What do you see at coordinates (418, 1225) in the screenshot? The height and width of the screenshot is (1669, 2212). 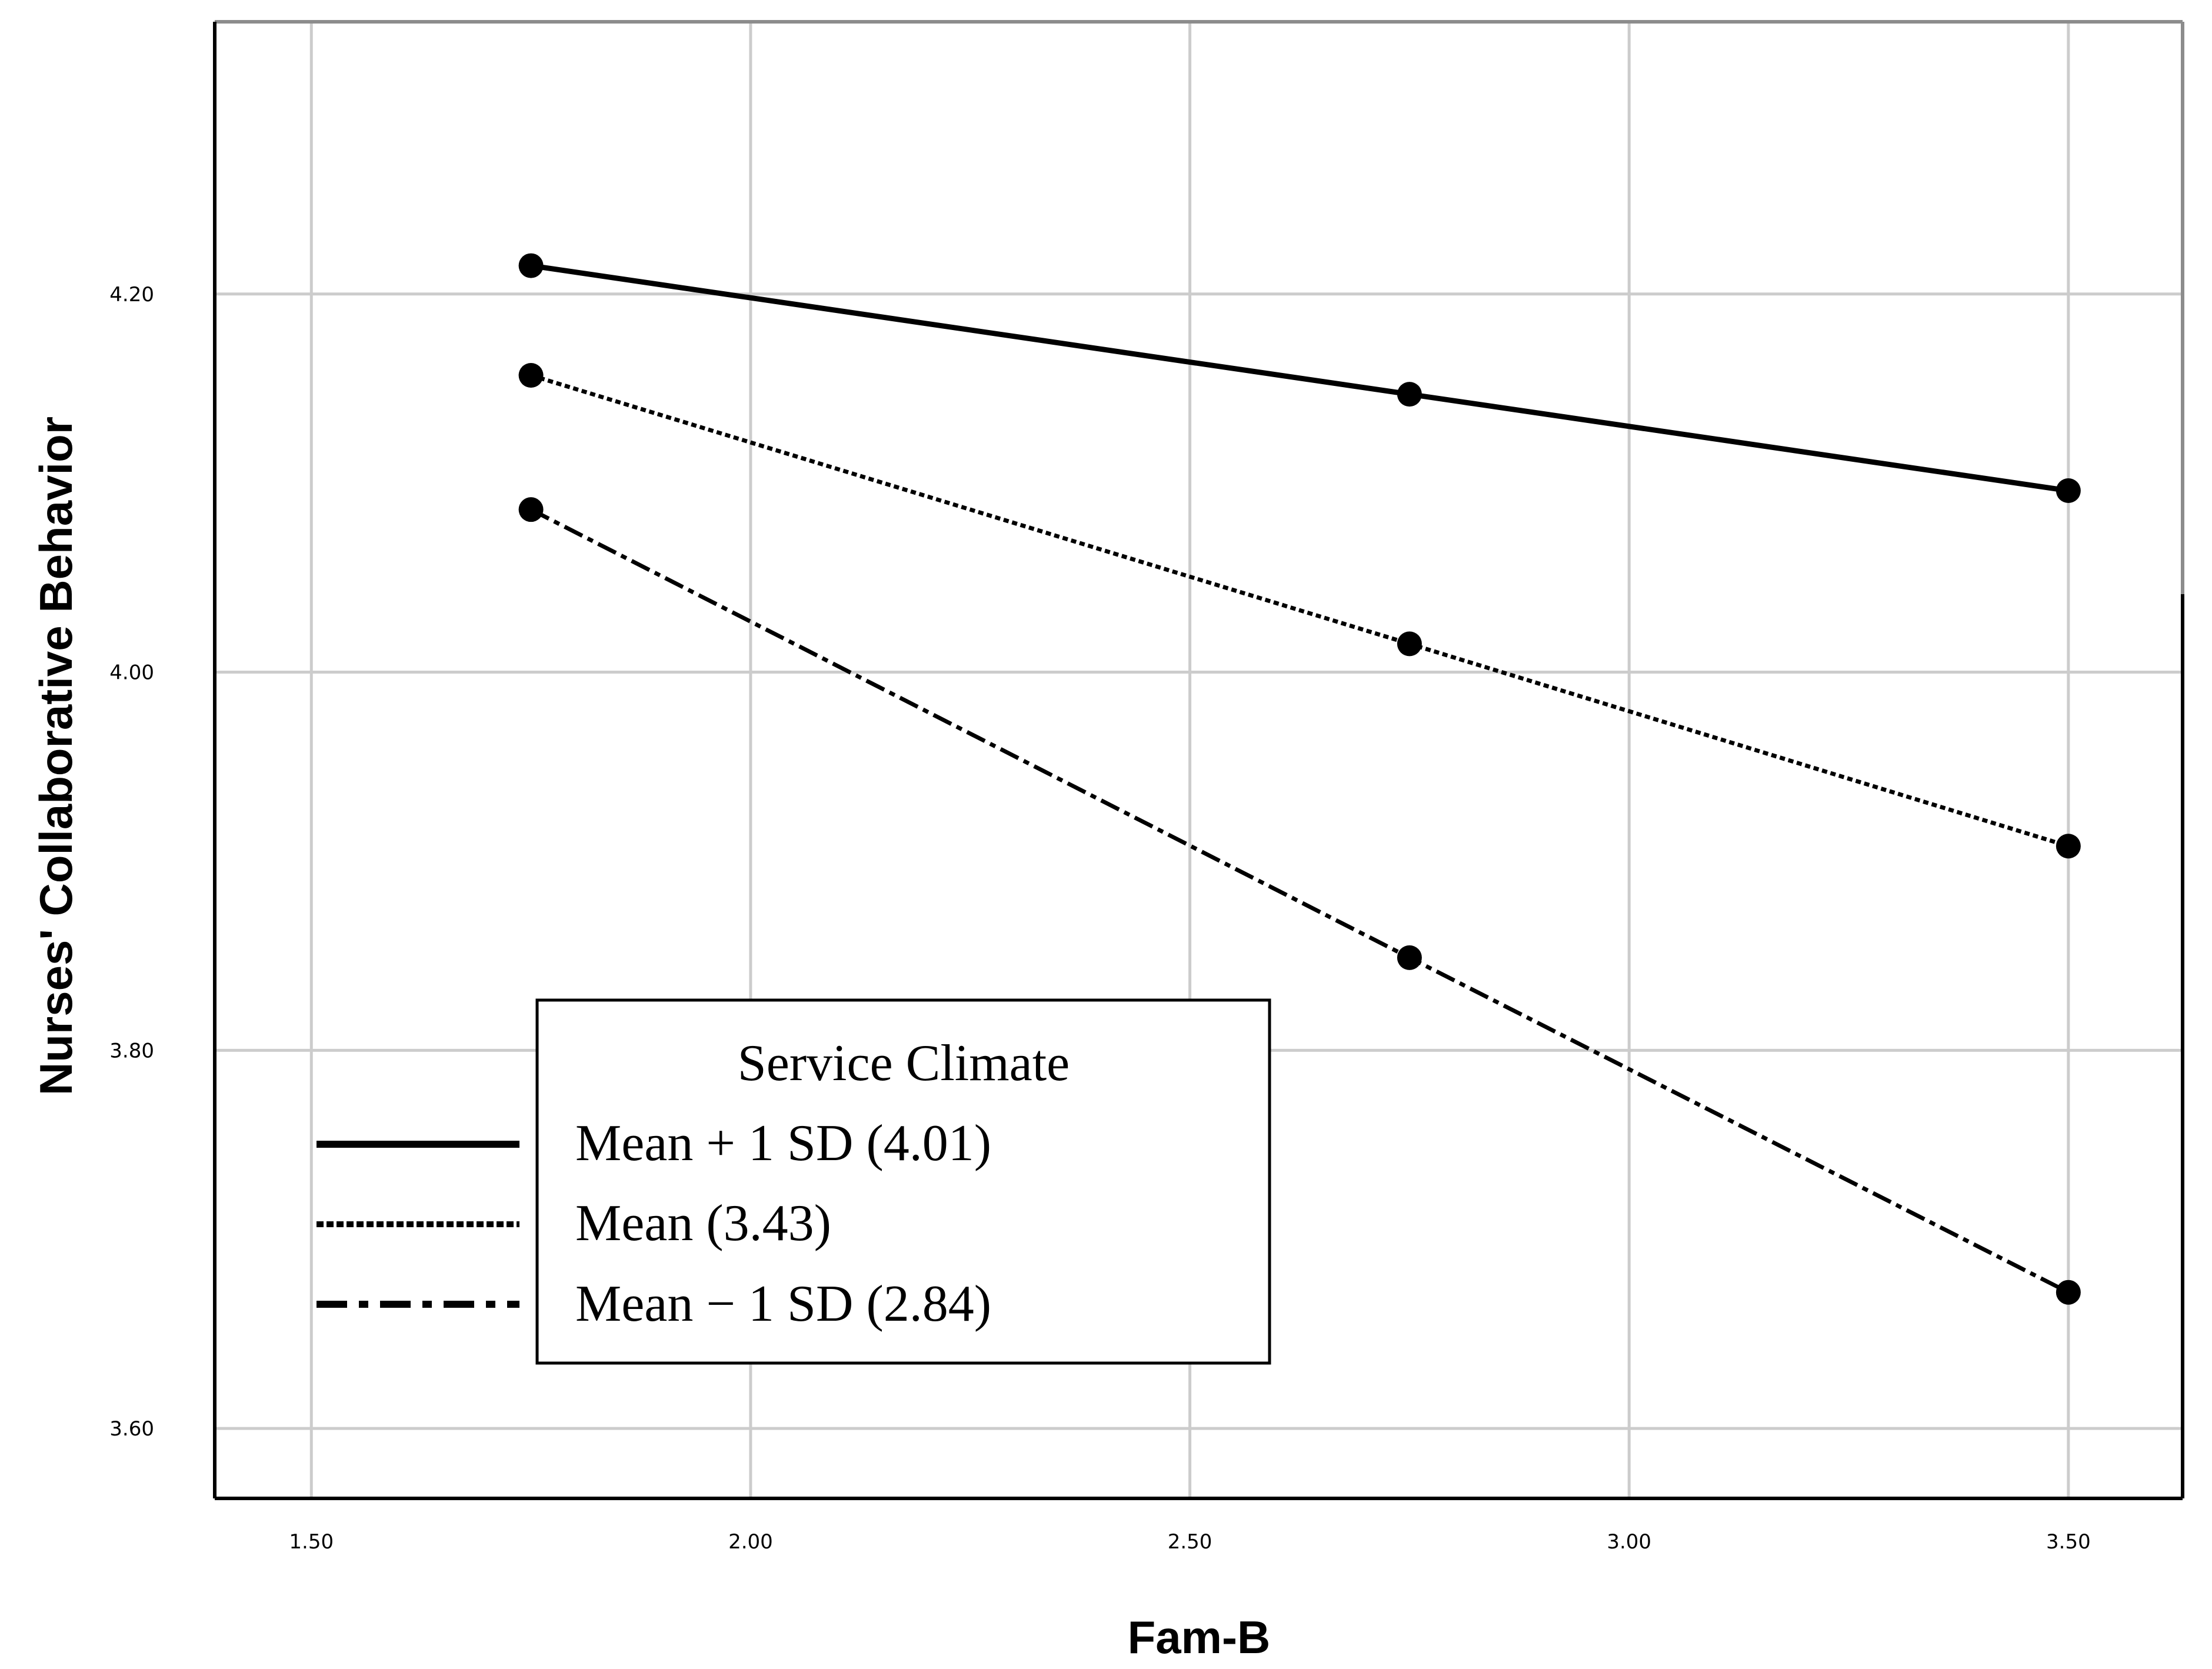 I see `legend-line-samples` at bounding box center [418, 1225].